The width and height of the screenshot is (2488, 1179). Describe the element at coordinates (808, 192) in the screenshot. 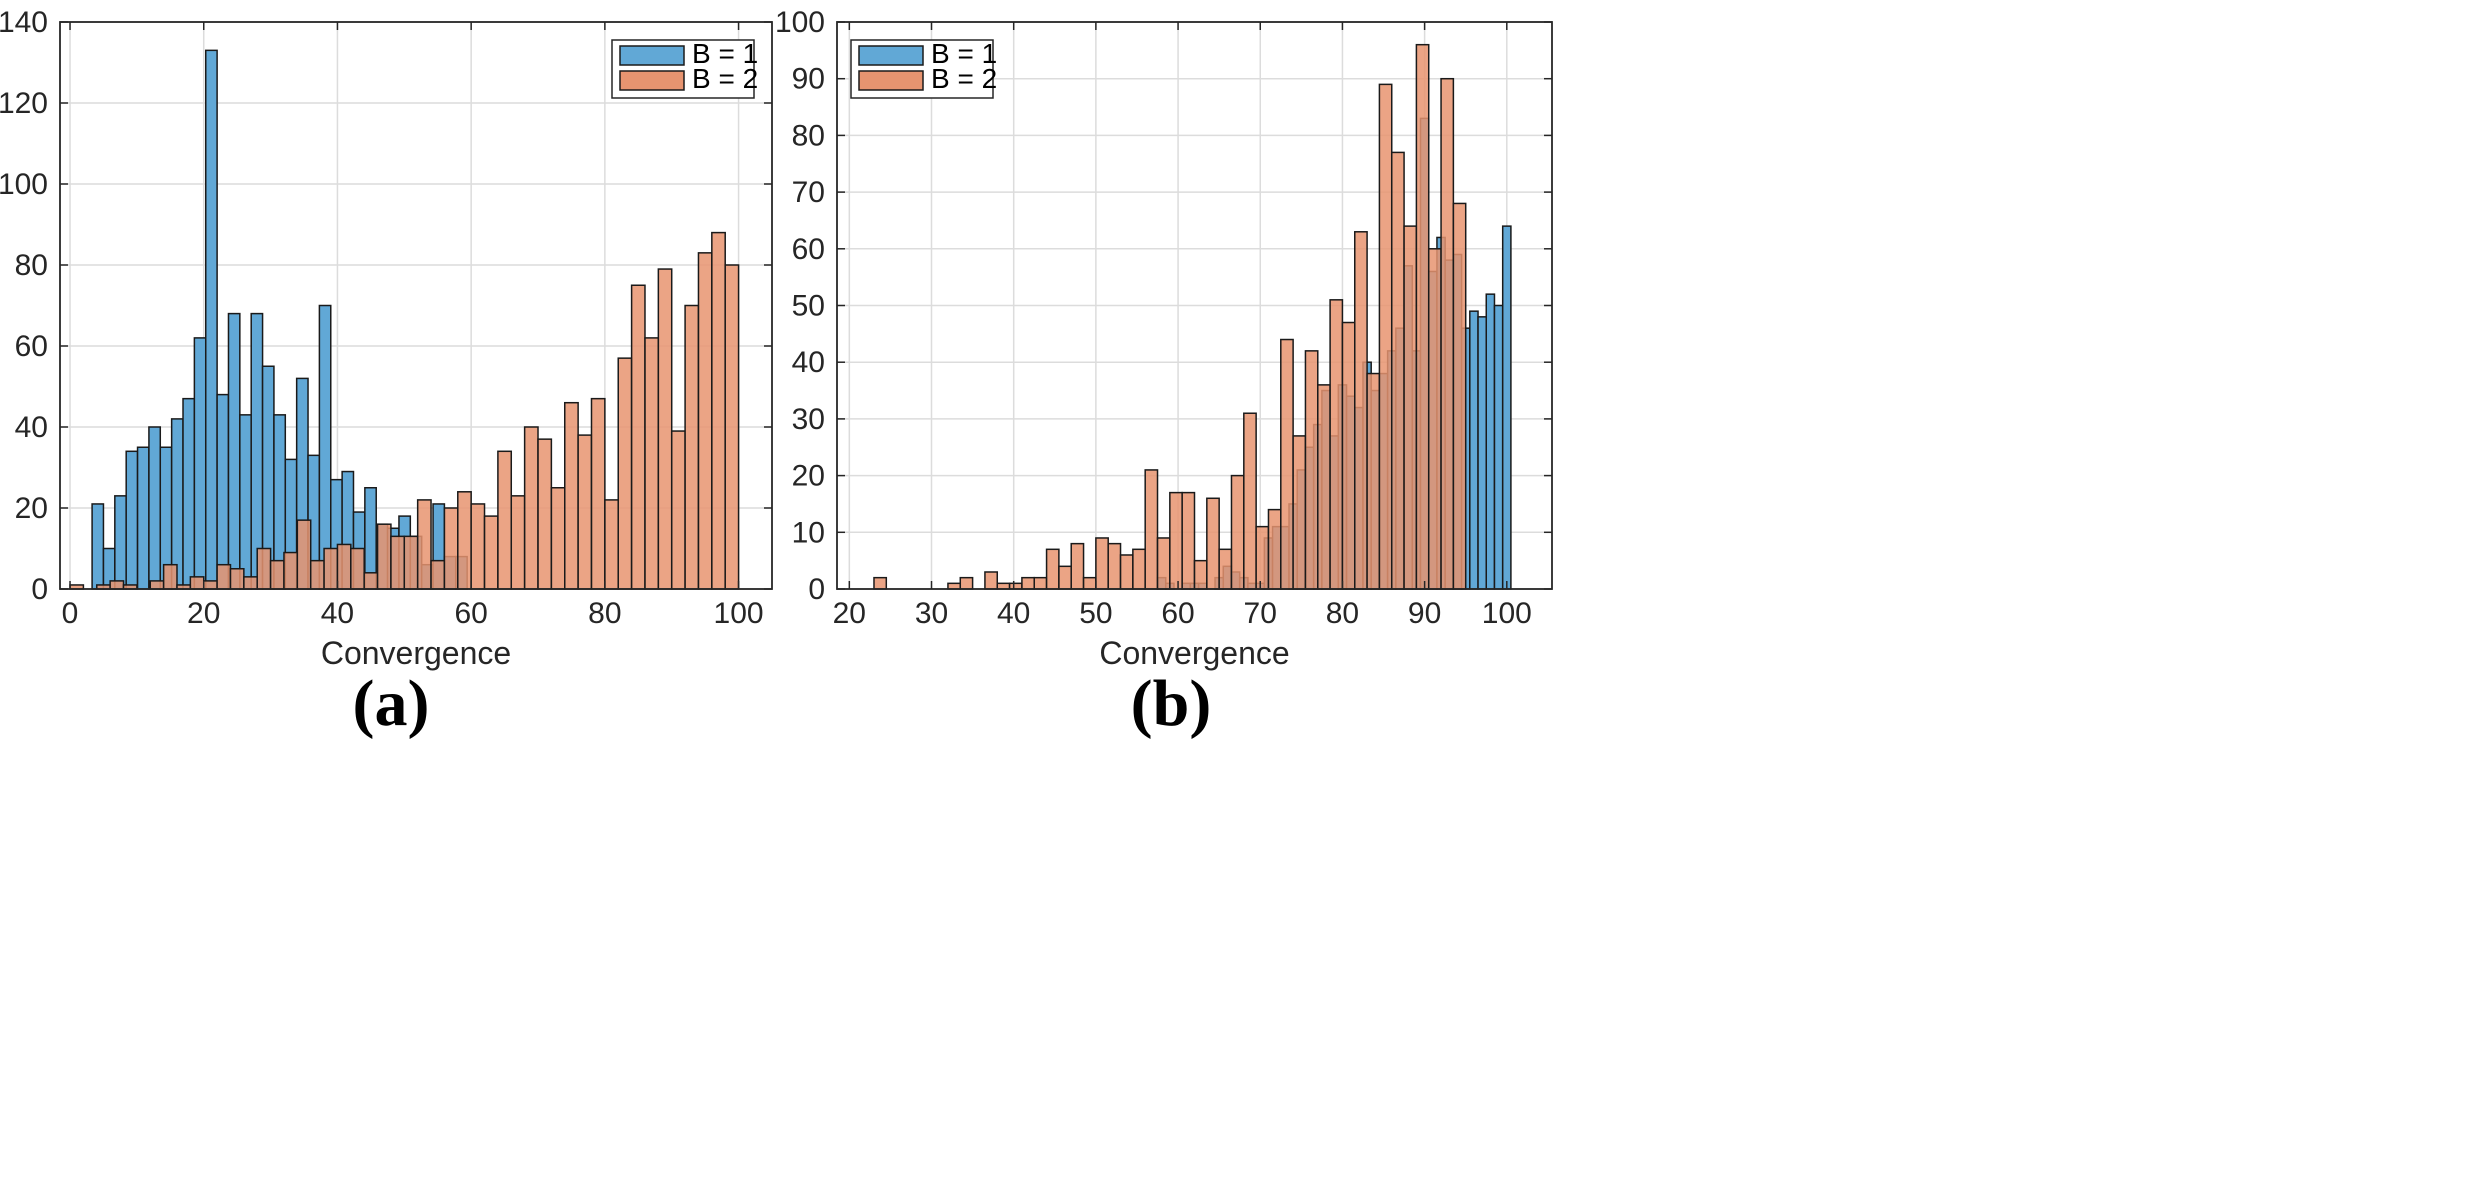

I see `panel-b-ytick-label-7: 70` at that location.